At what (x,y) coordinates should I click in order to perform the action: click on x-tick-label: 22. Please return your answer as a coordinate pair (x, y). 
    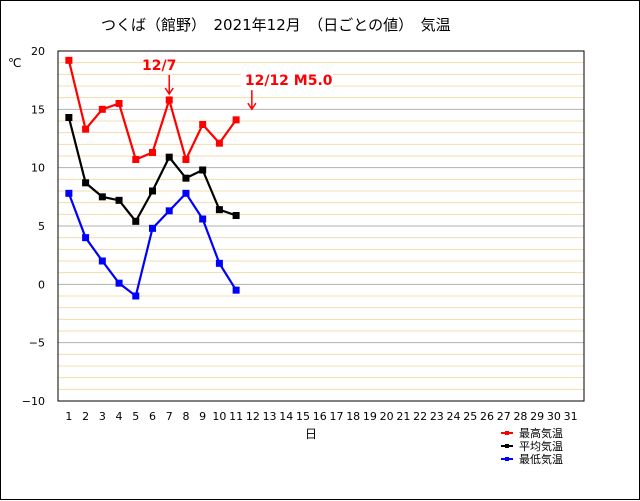
    Looking at the image, I should click on (420, 416).